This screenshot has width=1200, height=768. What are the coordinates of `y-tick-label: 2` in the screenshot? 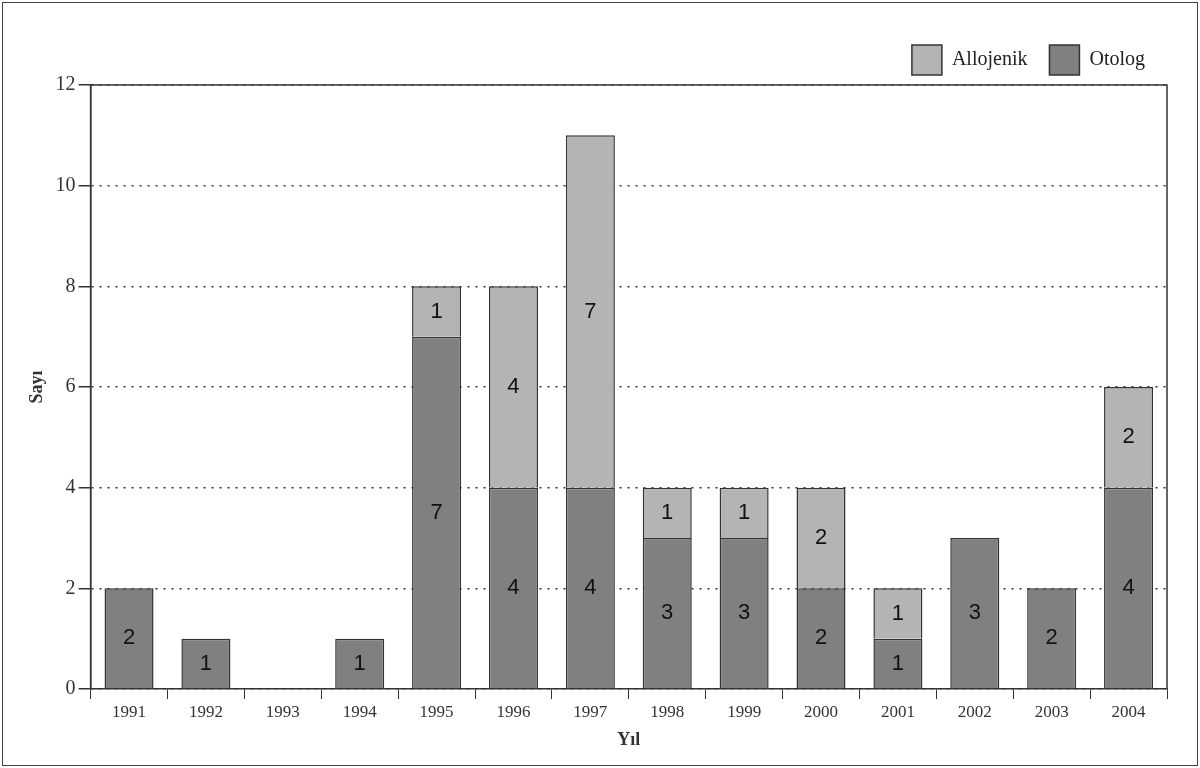 It's located at (70, 586).